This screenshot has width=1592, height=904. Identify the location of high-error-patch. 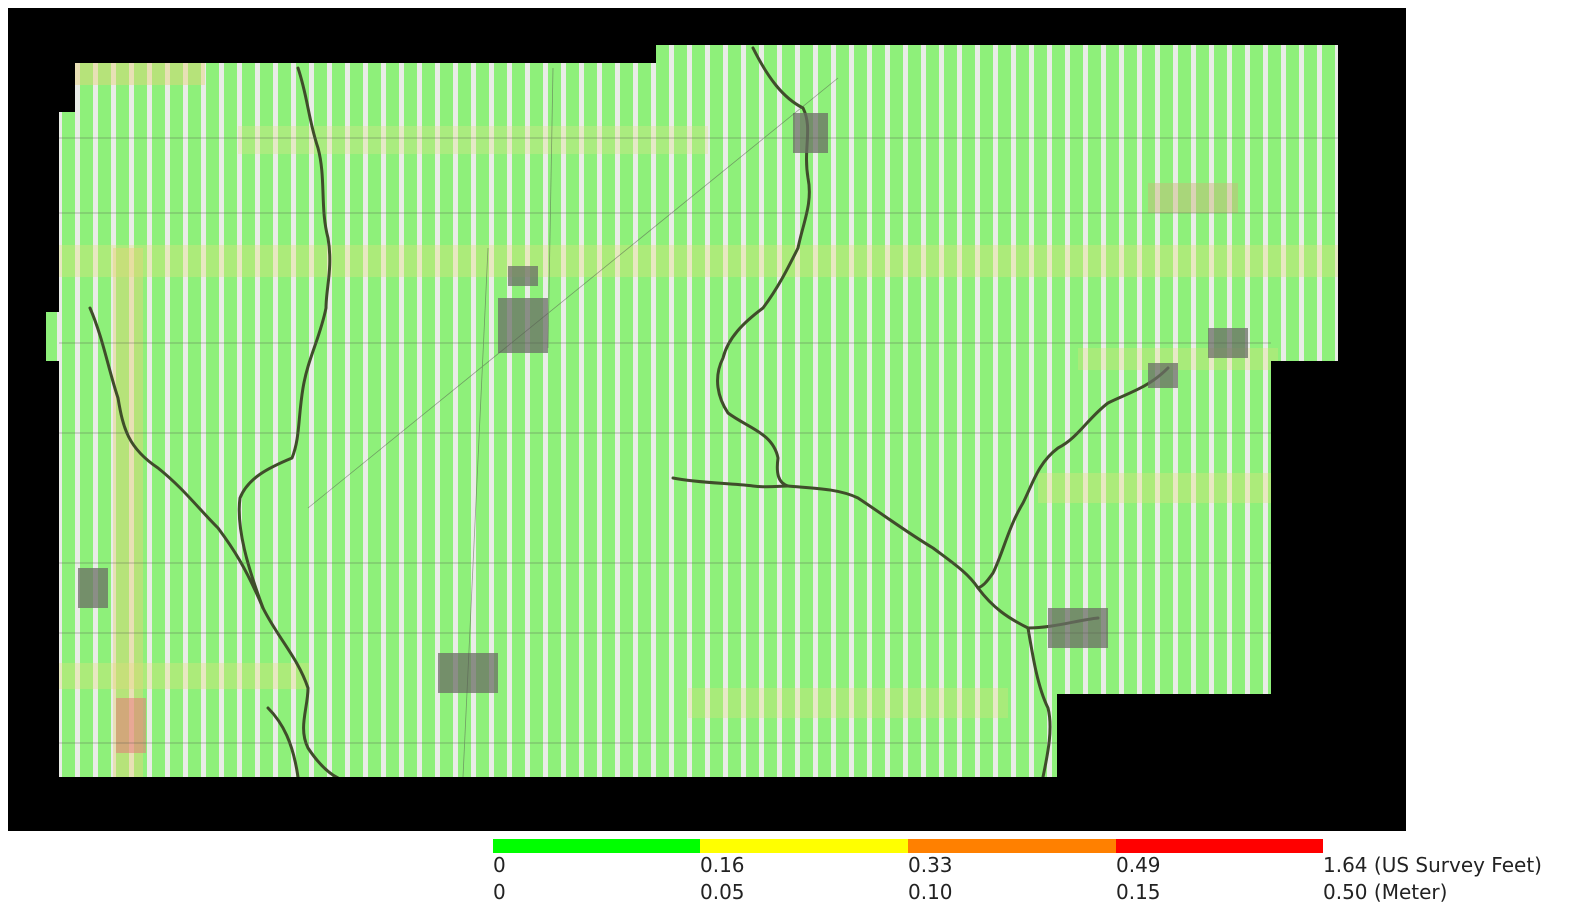
(131, 725).